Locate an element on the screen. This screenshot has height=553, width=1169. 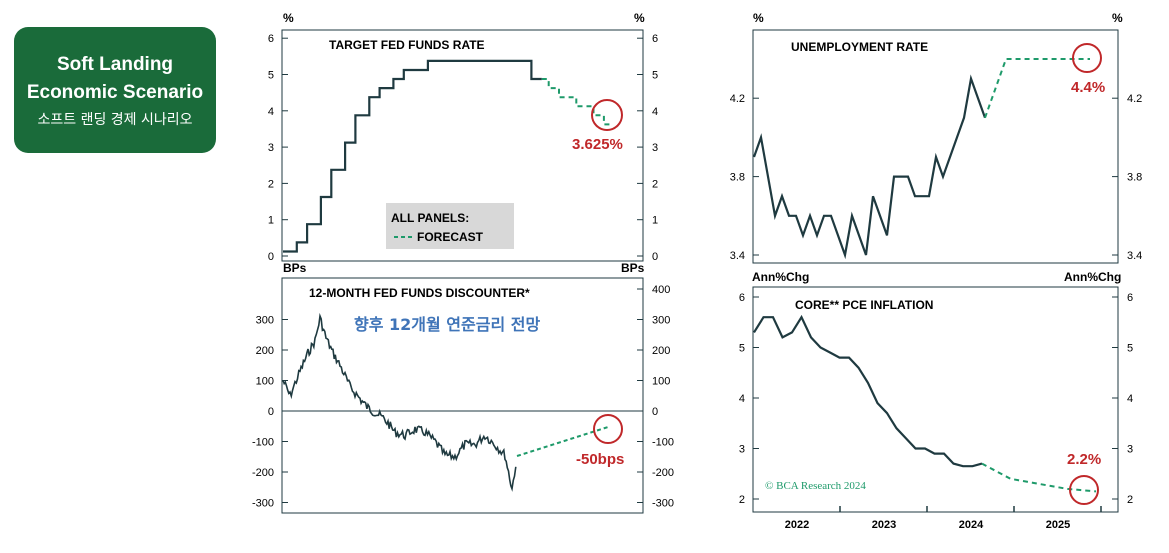
p4-x-tick-label: 2025 is located at coordinates (1058, 525).